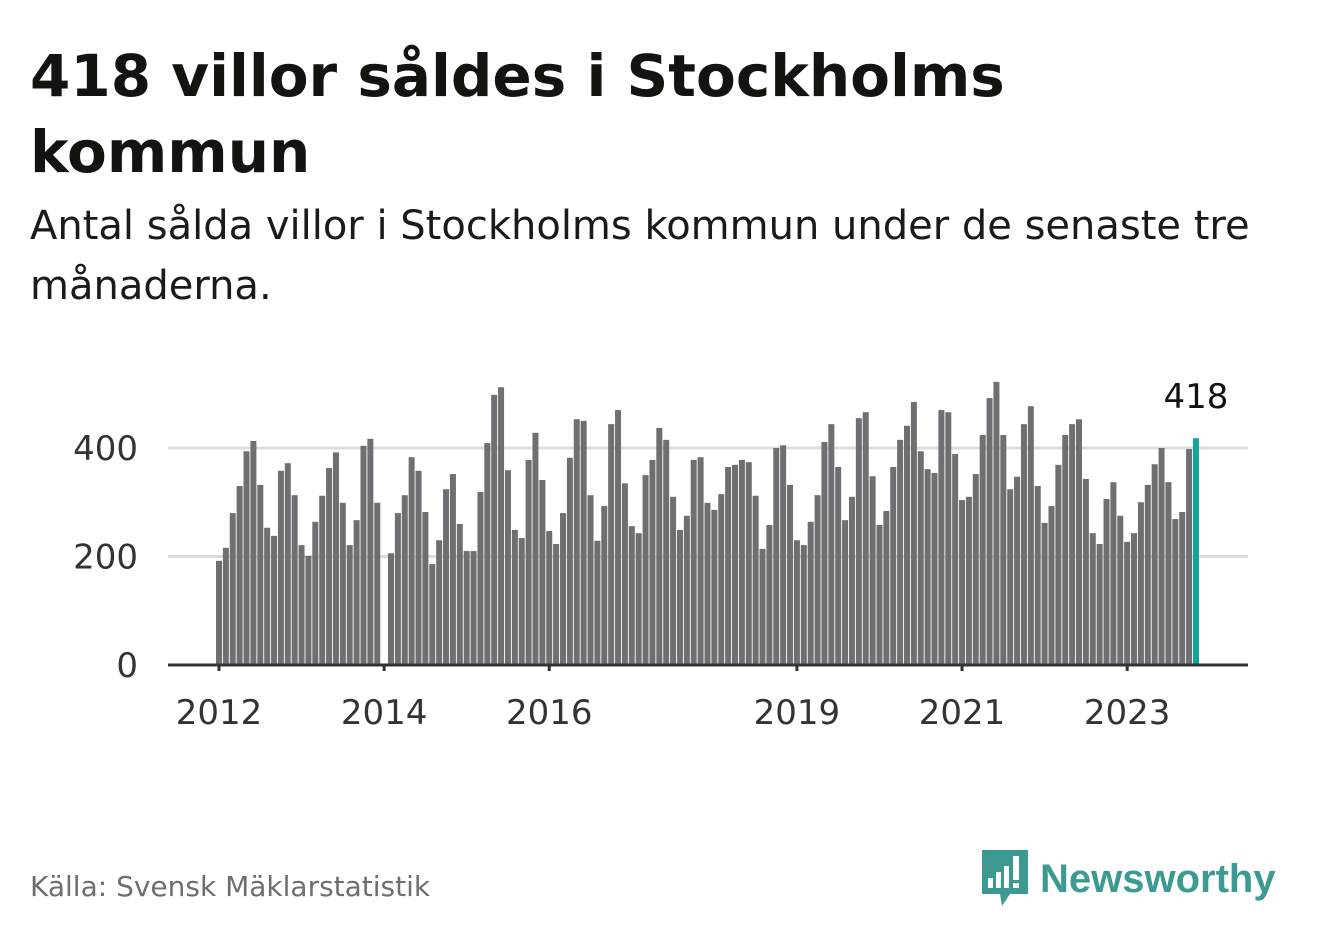 The height and width of the screenshot is (939, 1322). Describe the element at coordinates (517, 114) in the screenshot. I see `chart-title: 418 villor såldes i Stockholms kommun` at that location.